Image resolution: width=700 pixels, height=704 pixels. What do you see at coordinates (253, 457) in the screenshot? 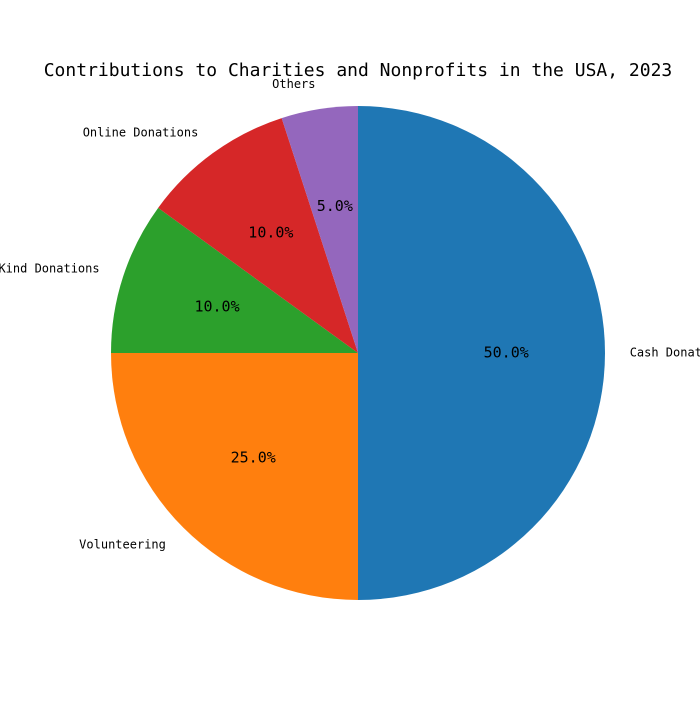
I see `pct-label-volunteering: 25.0%` at bounding box center [253, 457].